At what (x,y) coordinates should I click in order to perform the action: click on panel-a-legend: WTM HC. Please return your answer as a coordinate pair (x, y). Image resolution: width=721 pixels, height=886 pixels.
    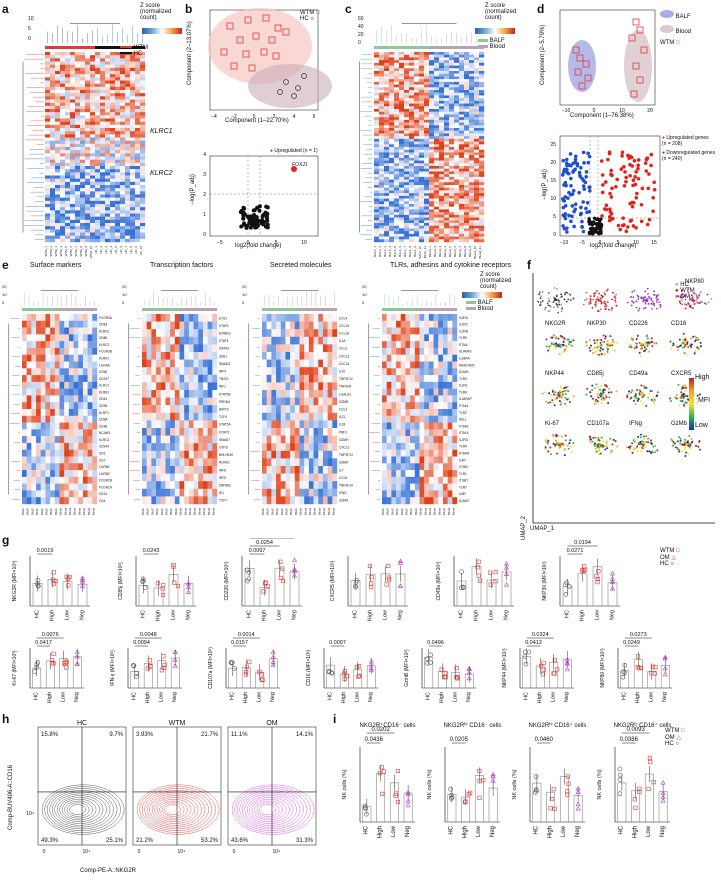
    Looking at the image, I should click on (134, 51).